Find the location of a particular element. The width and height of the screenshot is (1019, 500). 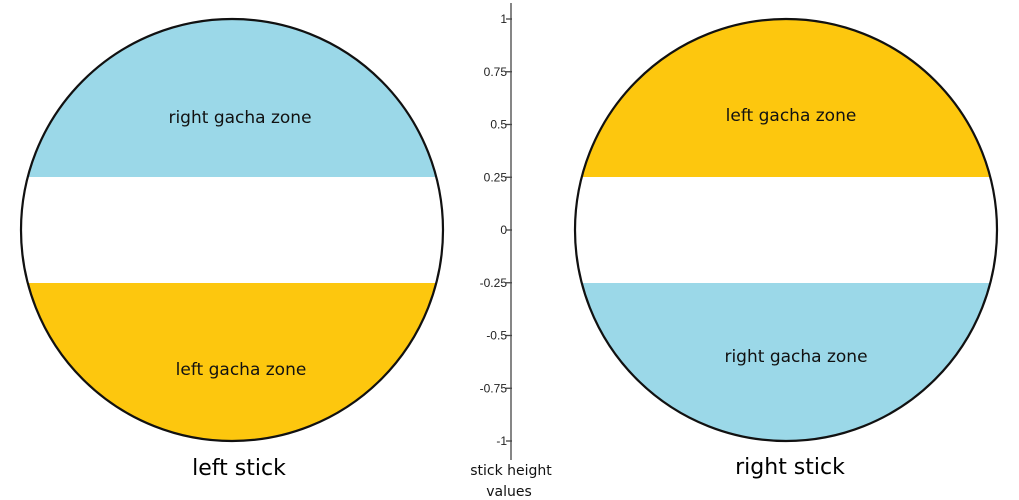

axis-tick-label: -0.5 is located at coordinates (496, 336).